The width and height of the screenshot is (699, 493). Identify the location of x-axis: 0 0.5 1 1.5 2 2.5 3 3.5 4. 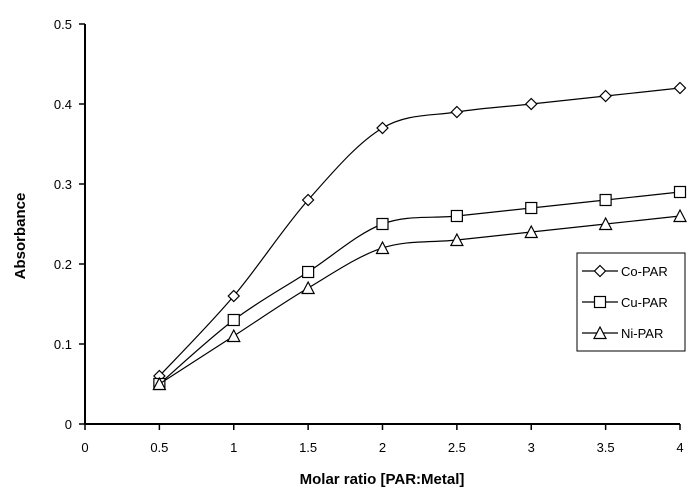
(382, 439).